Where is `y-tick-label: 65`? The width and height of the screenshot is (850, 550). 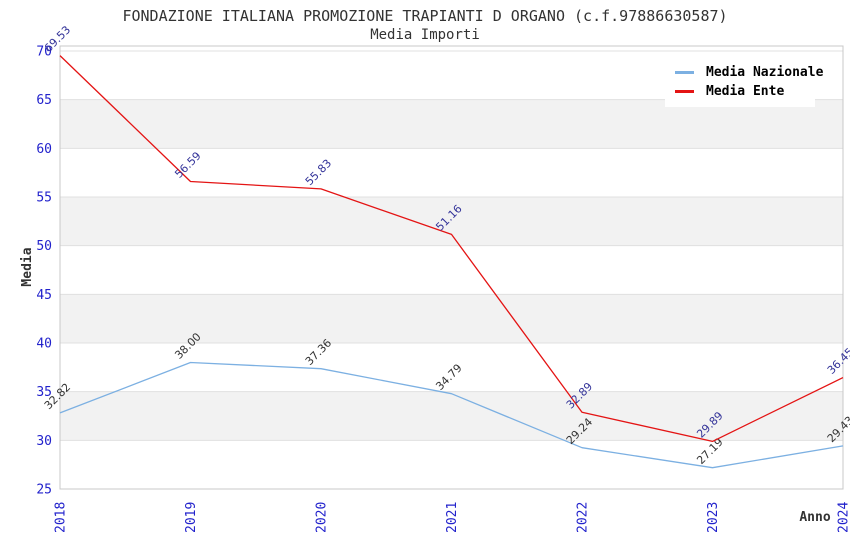
y-tick-label: 65 is located at coordinates (44, 100).